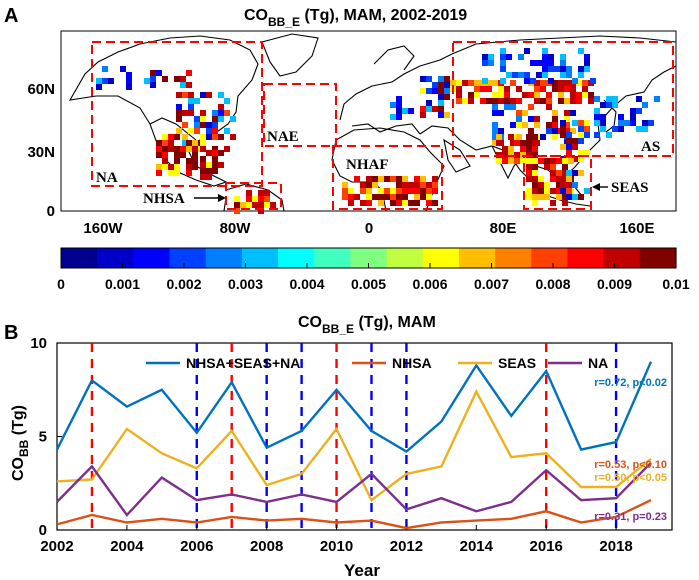  What do you see at coordinates (412, 363) in the screenshot?
I see `legend-label: NHSA` at bounding box center [412, 363].